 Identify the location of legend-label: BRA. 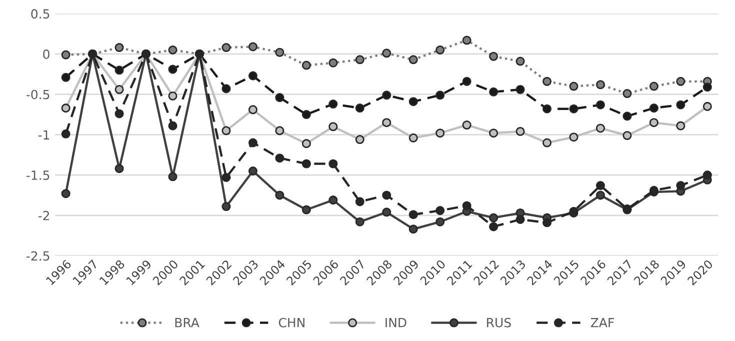
(187, 323).